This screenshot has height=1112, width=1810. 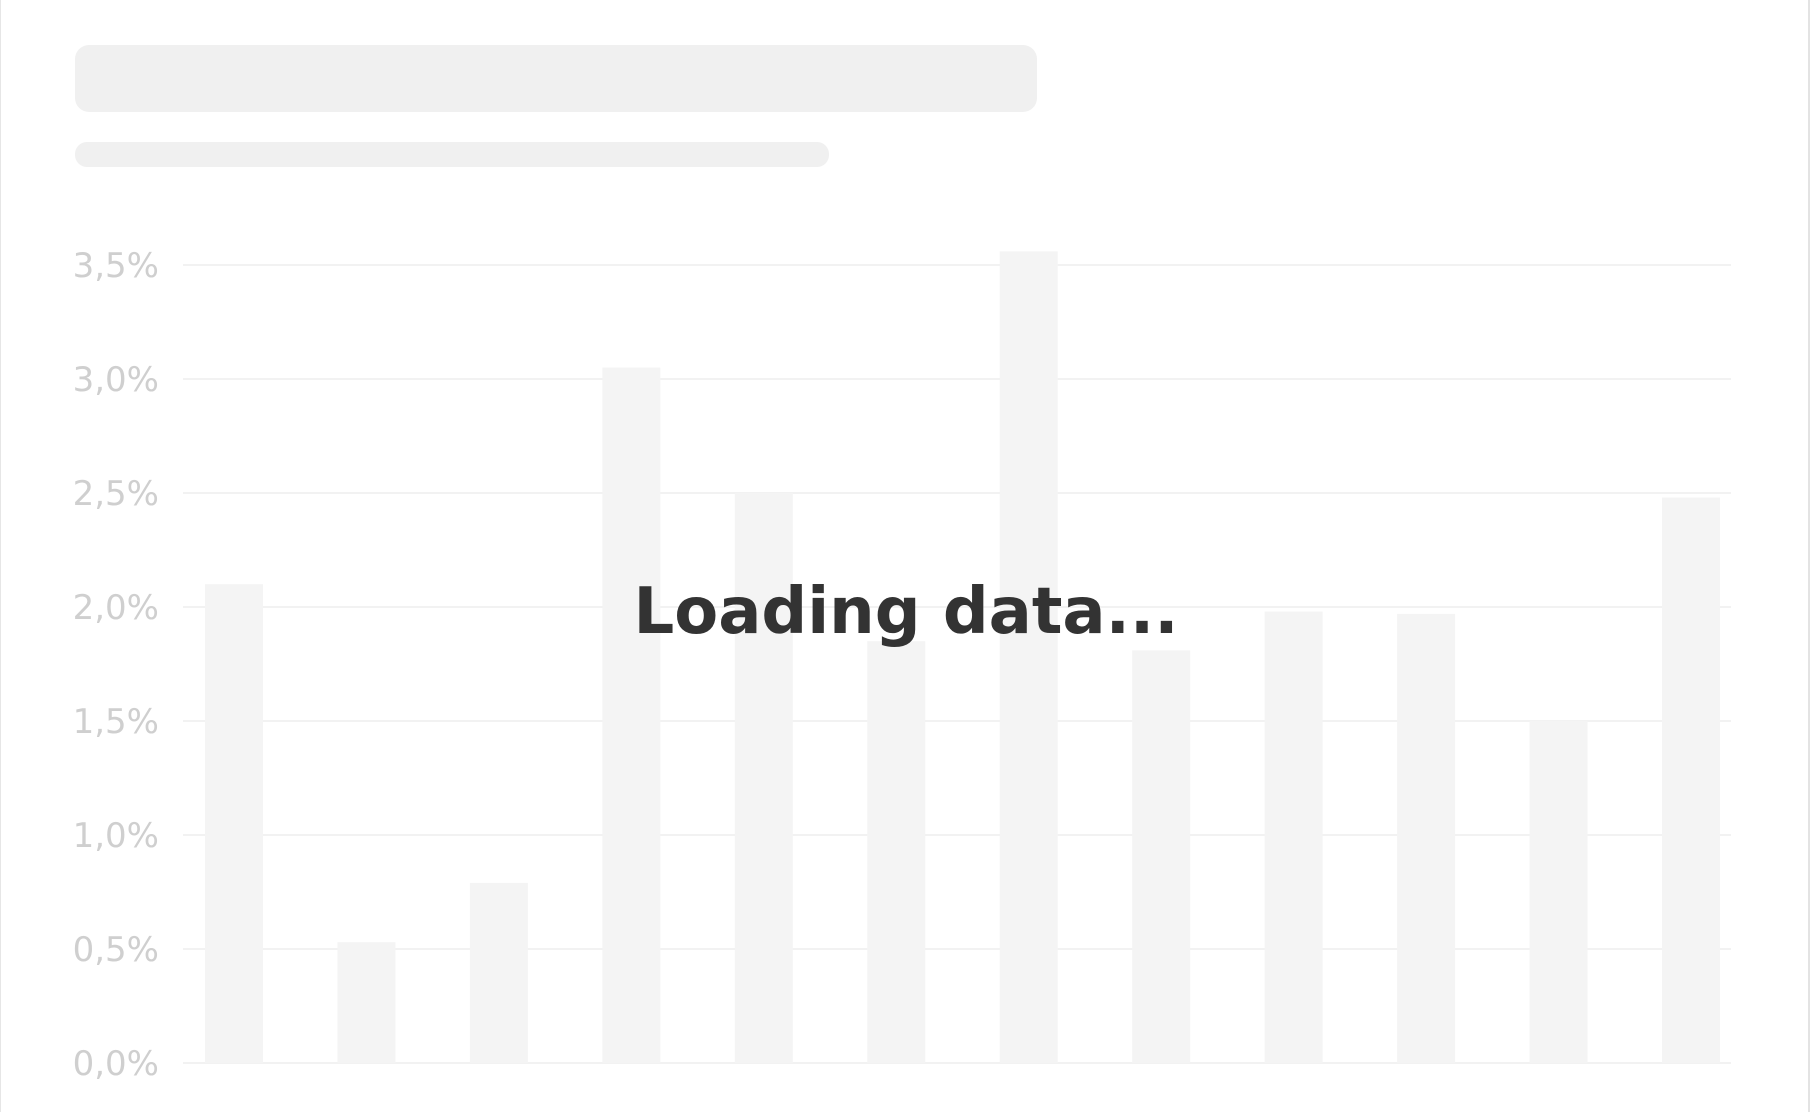 I want to click on y-tick-label: 0,0%, so click(x=116, y=1064).